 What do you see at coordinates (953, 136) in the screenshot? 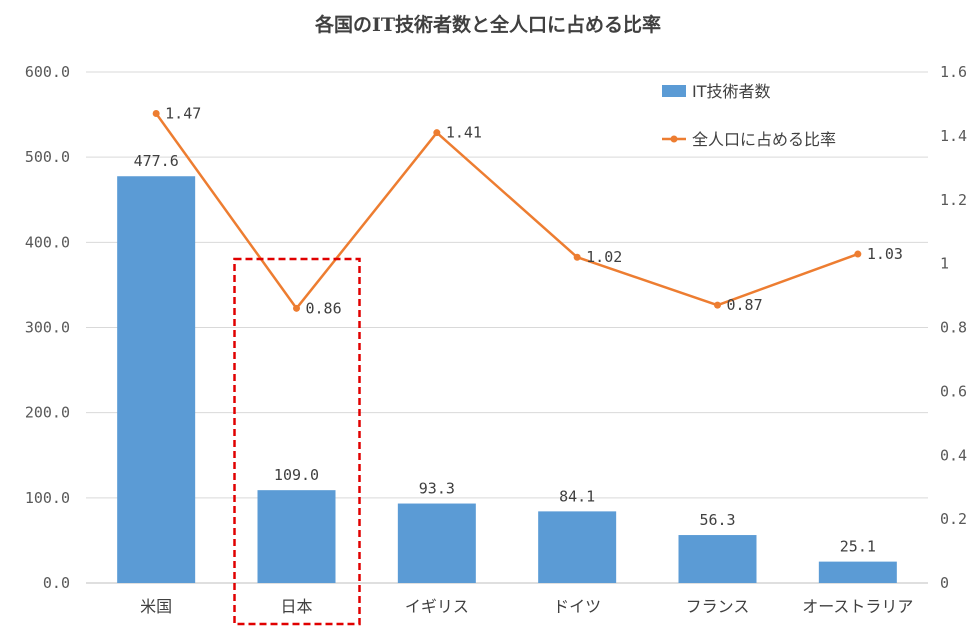
I see `right-tick-label: 1.4` at bounding box center [953, 136].